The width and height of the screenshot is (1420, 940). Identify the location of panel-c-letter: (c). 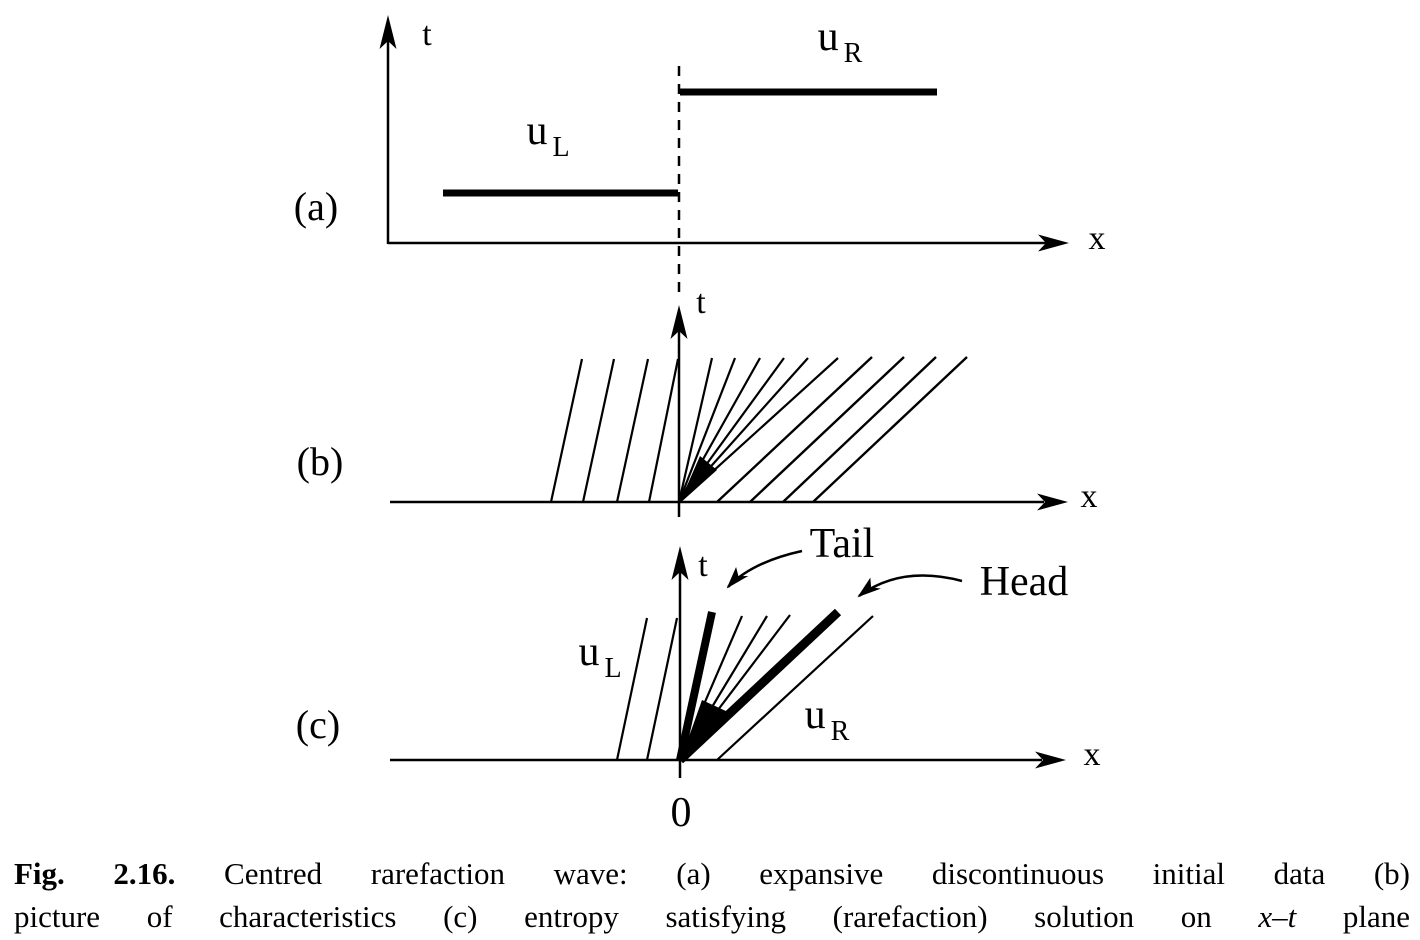
(318, 724).